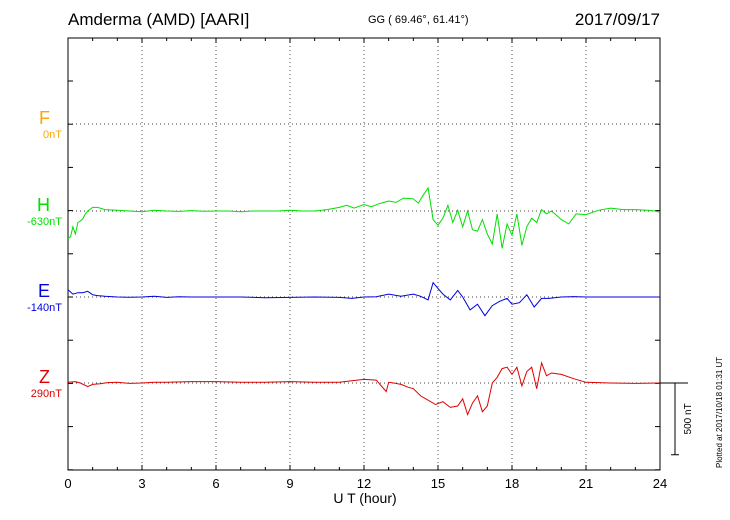 The width and height of the screenshot is (730, 520). What do you see at coordinates (617, 19) in the screenshot?
I see `date-label: 2017/09/17` at bounding box center [617, 19].